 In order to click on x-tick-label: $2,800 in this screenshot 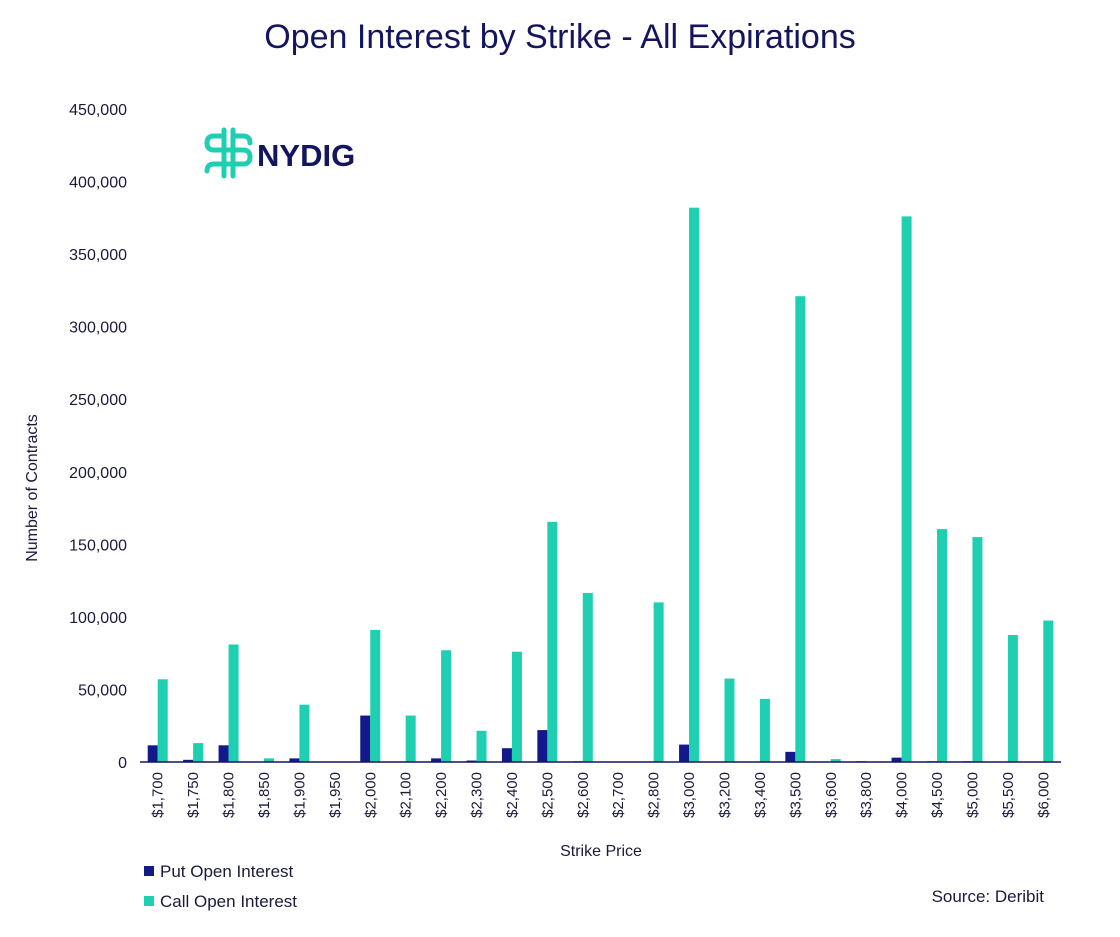, I will do `click(654, 795)`.